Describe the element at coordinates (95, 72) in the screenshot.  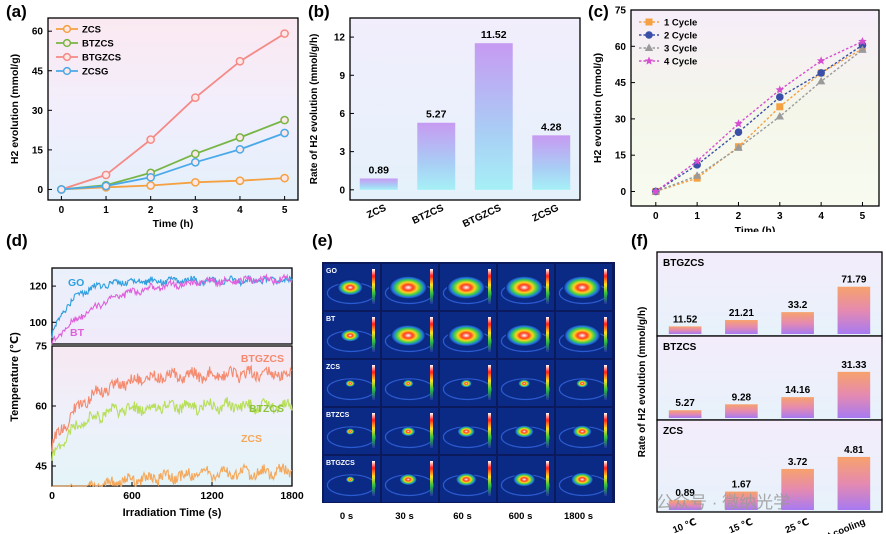
I see `legend-label: ZCSG` at that location.